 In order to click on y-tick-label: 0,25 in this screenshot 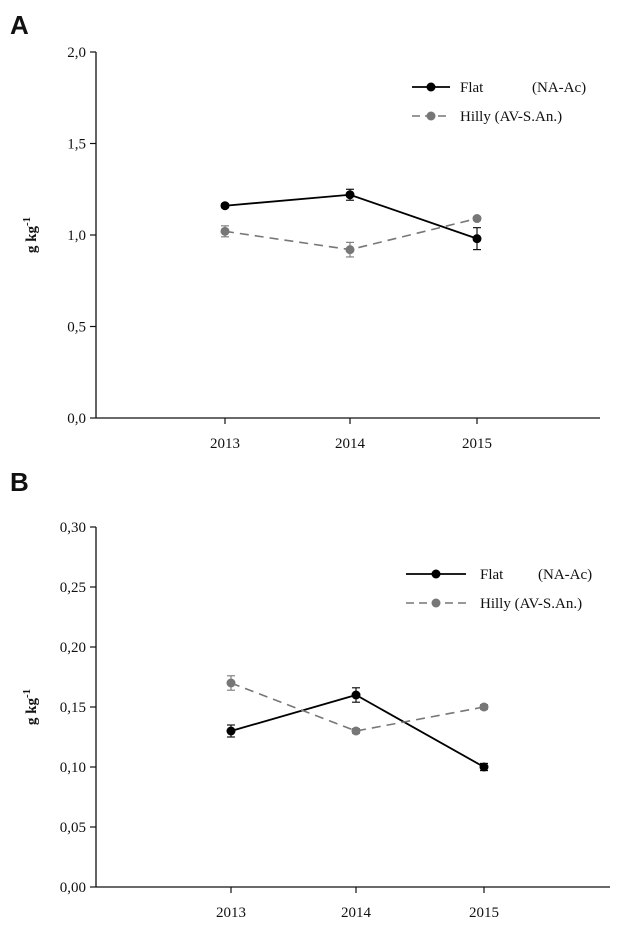, I will do `click(73, 588)`.